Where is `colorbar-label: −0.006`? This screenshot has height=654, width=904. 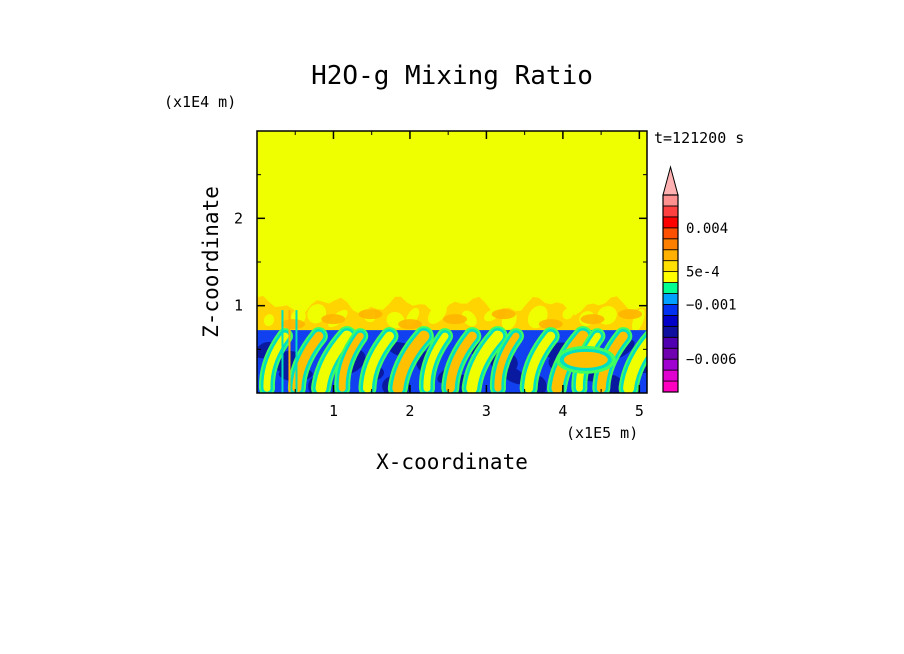
colorbar-label: −0.006 is located at coordinates (711, 360).